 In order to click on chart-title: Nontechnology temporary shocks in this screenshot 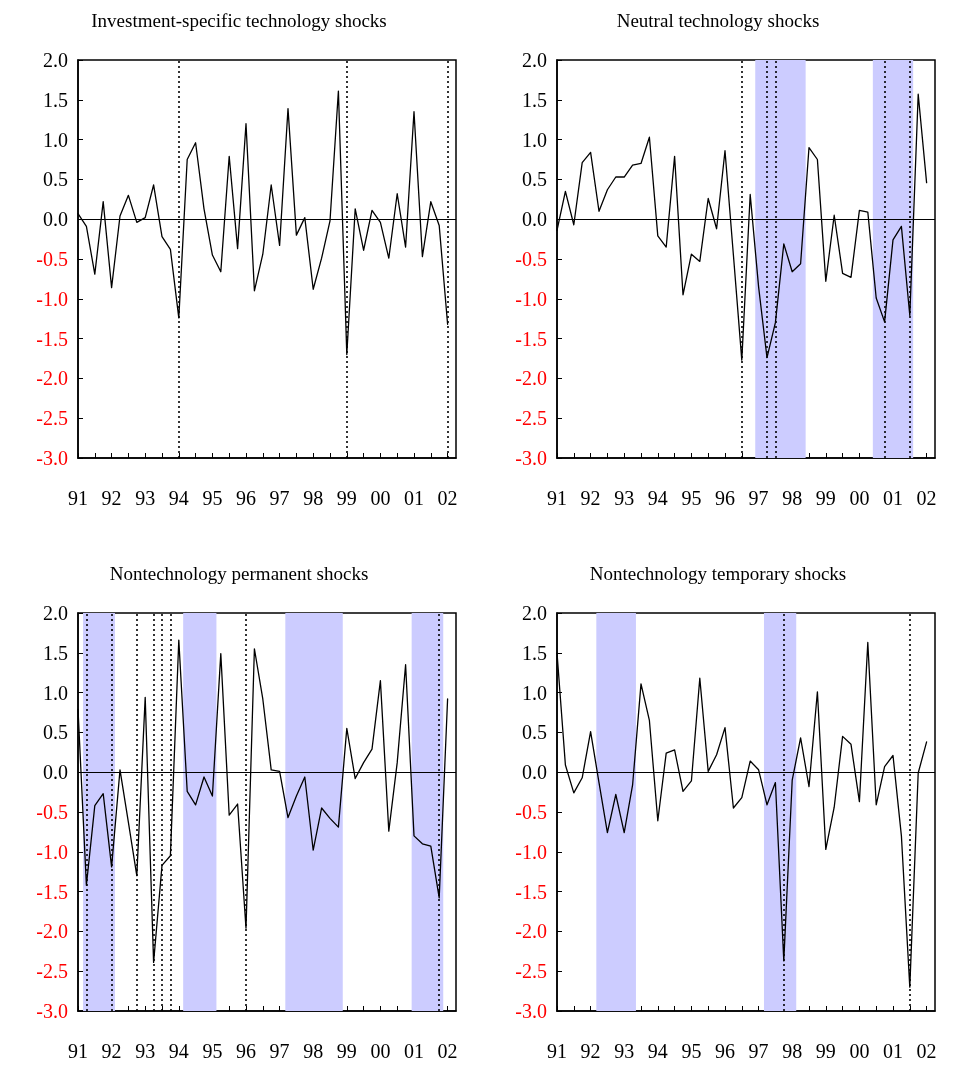, I will do `click(718, 573)`.